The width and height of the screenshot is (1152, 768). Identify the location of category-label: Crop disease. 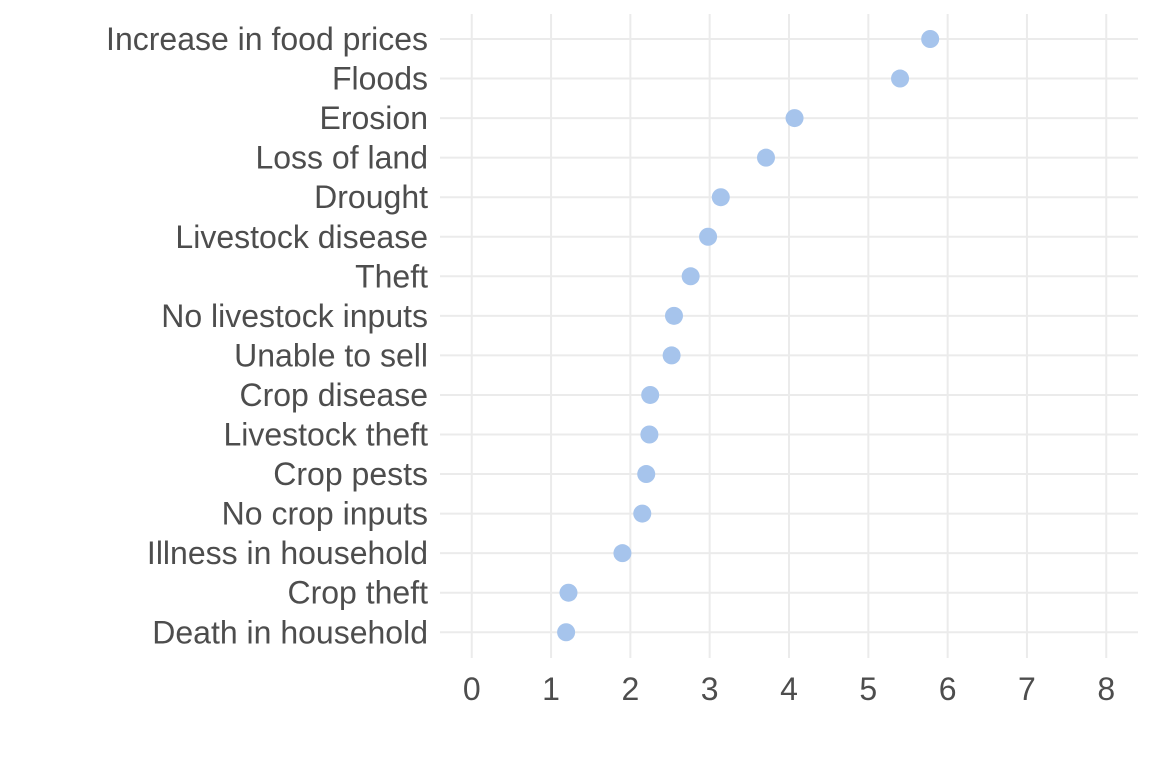
(333, 395).